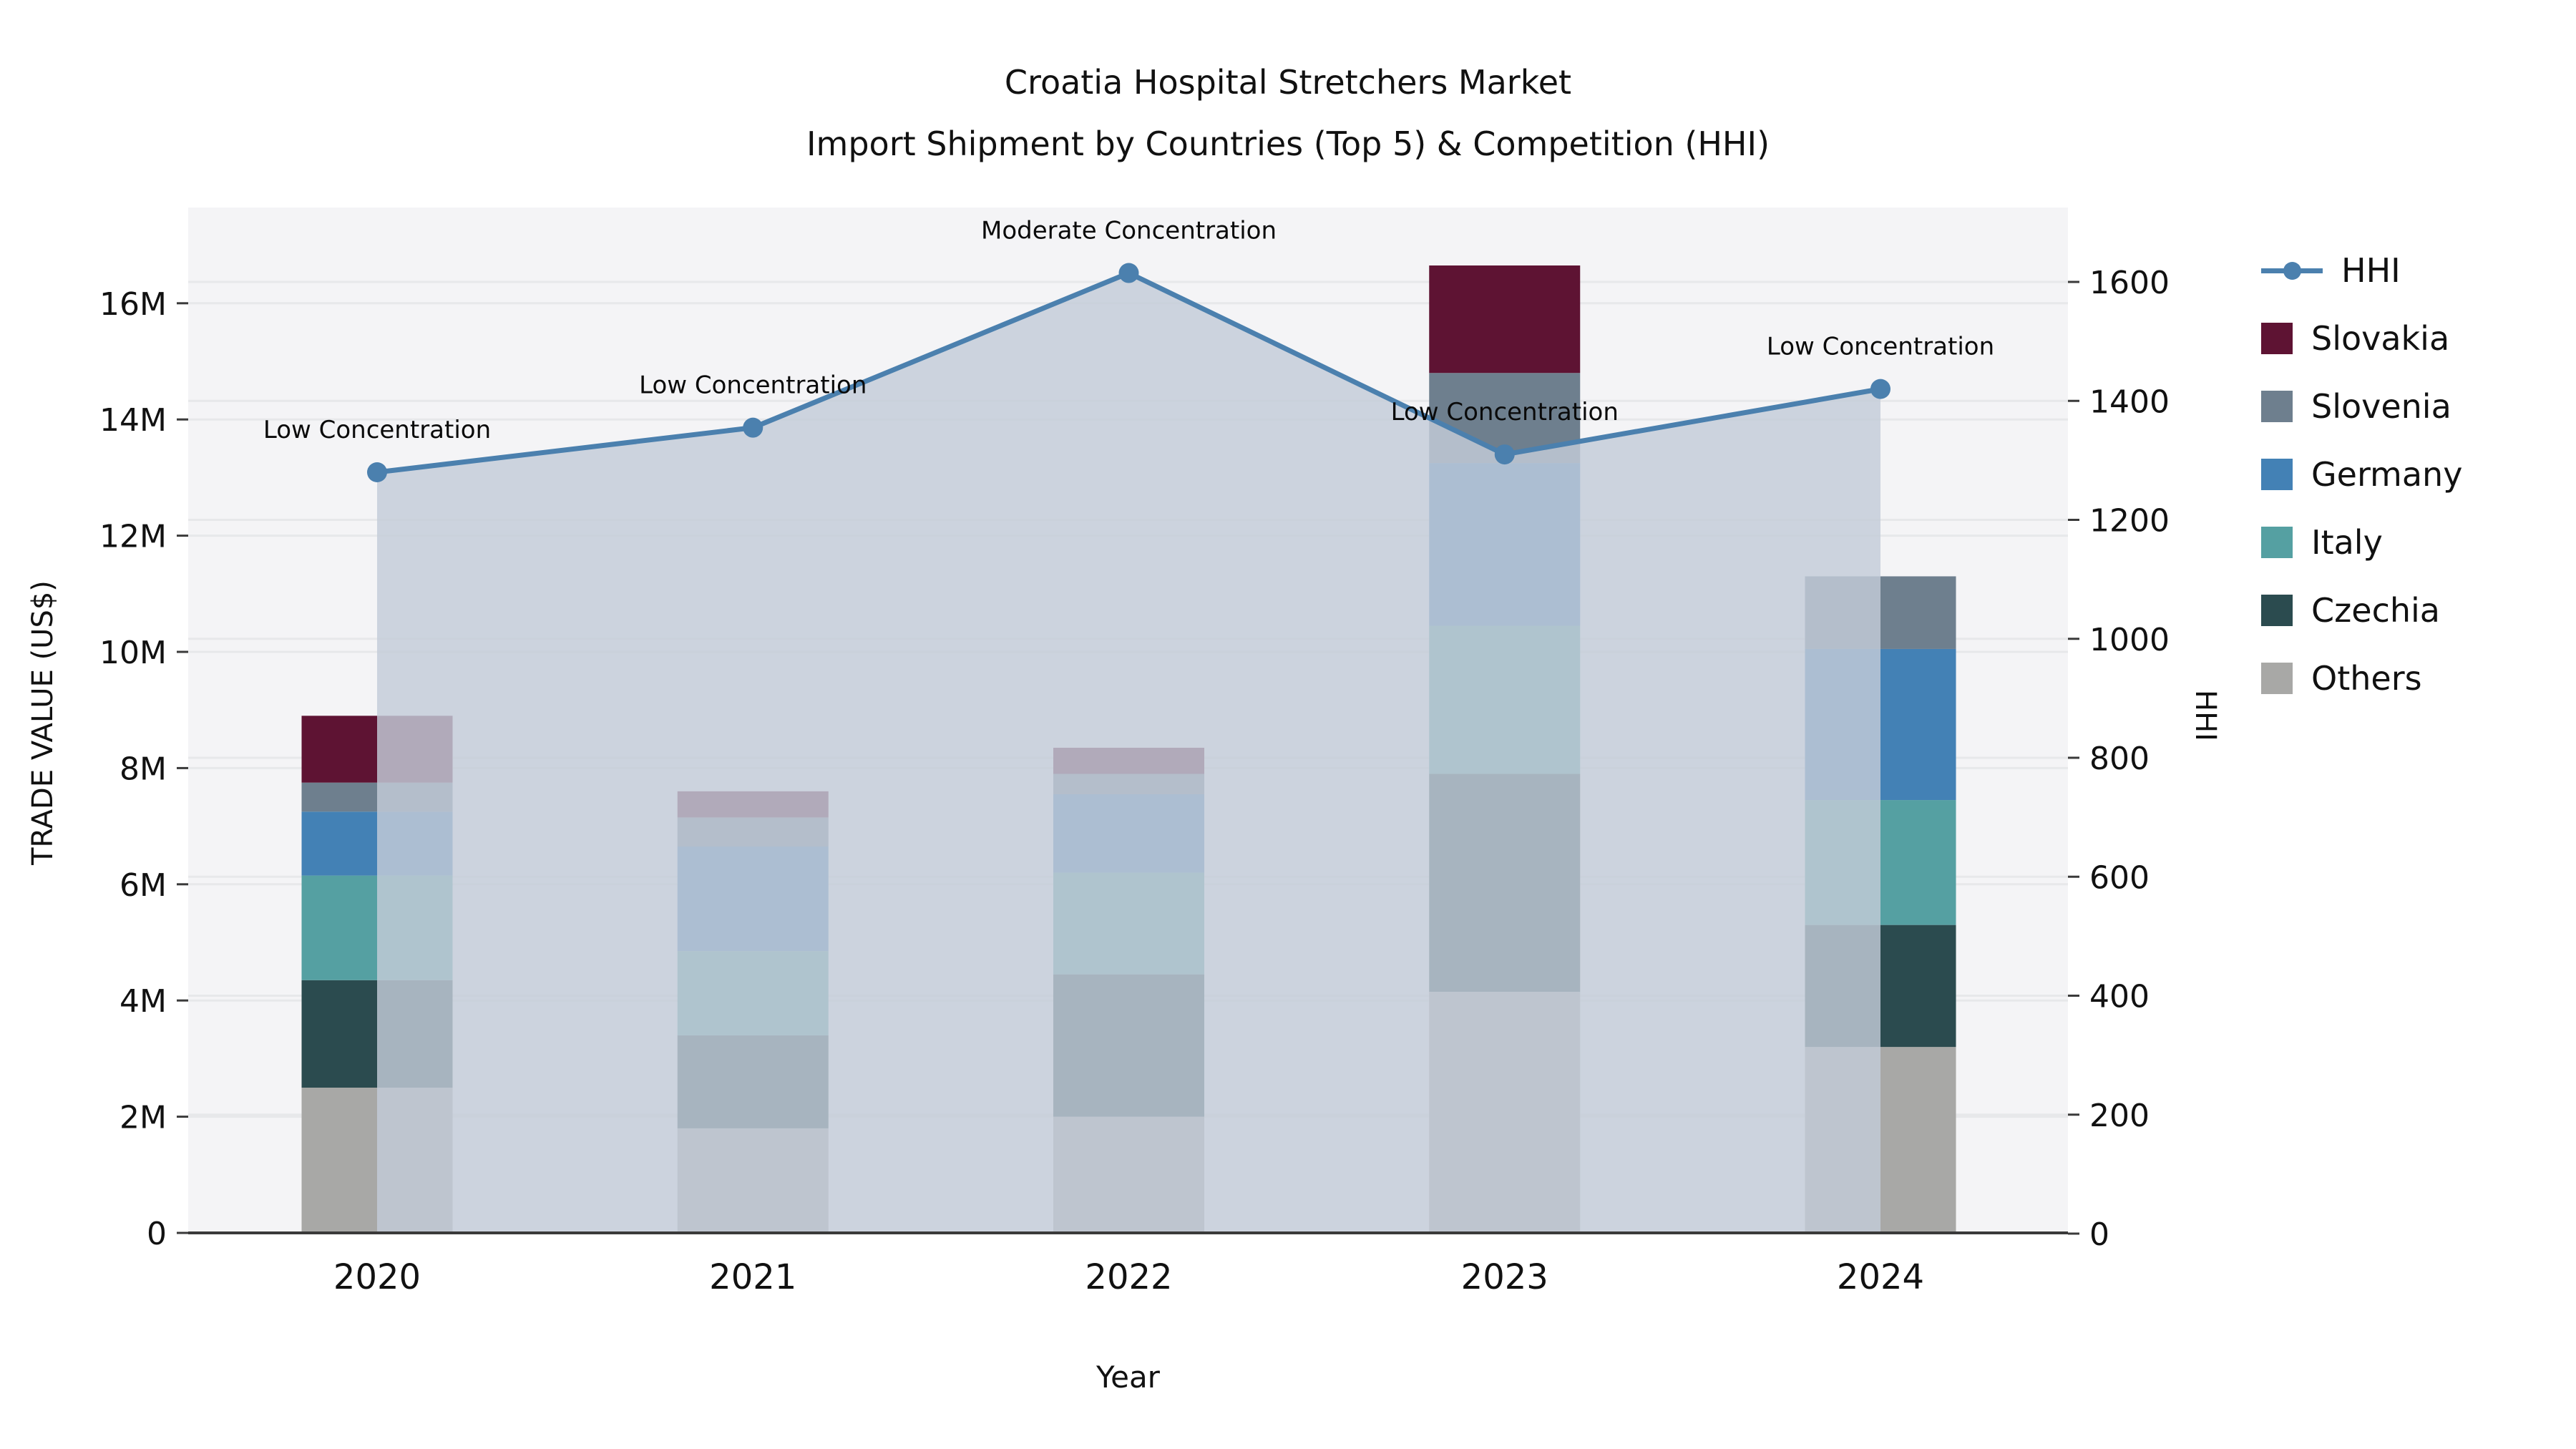  Describe the element at coordinates (377, 430) in the screenshot. I see `annotation-2020: Low Concentration` at that location.